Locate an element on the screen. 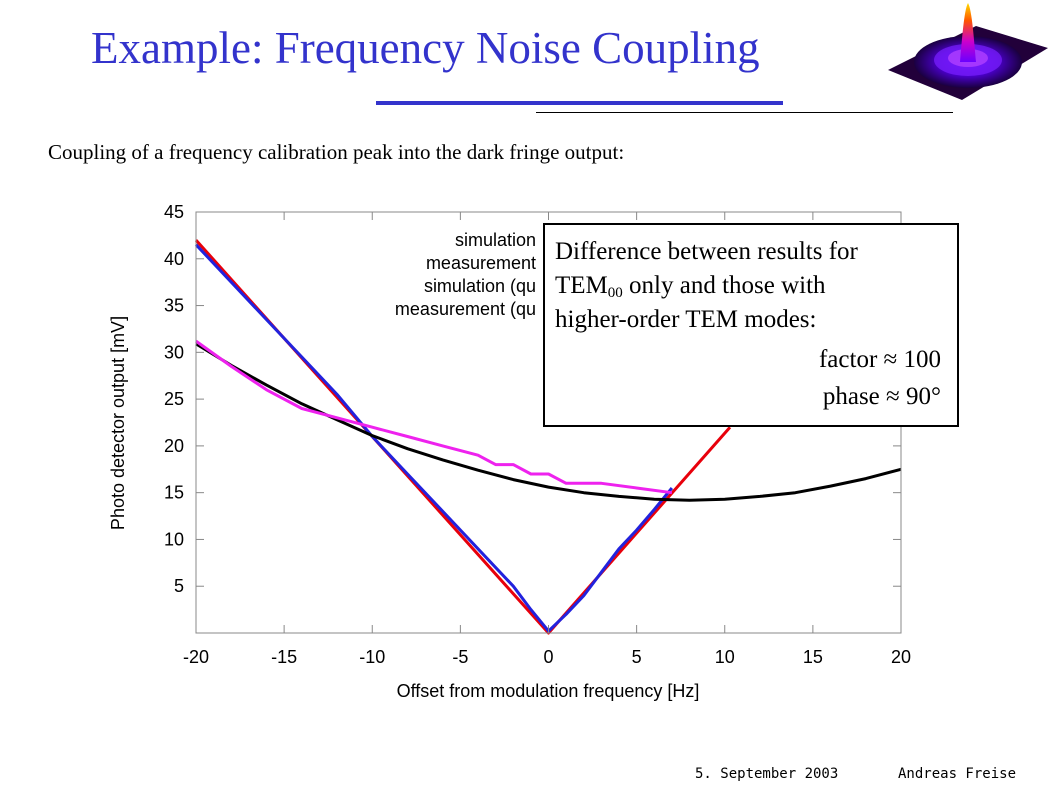  slide-title: Example: Frequency Noise Coupling is located at coordinates (425, 48).